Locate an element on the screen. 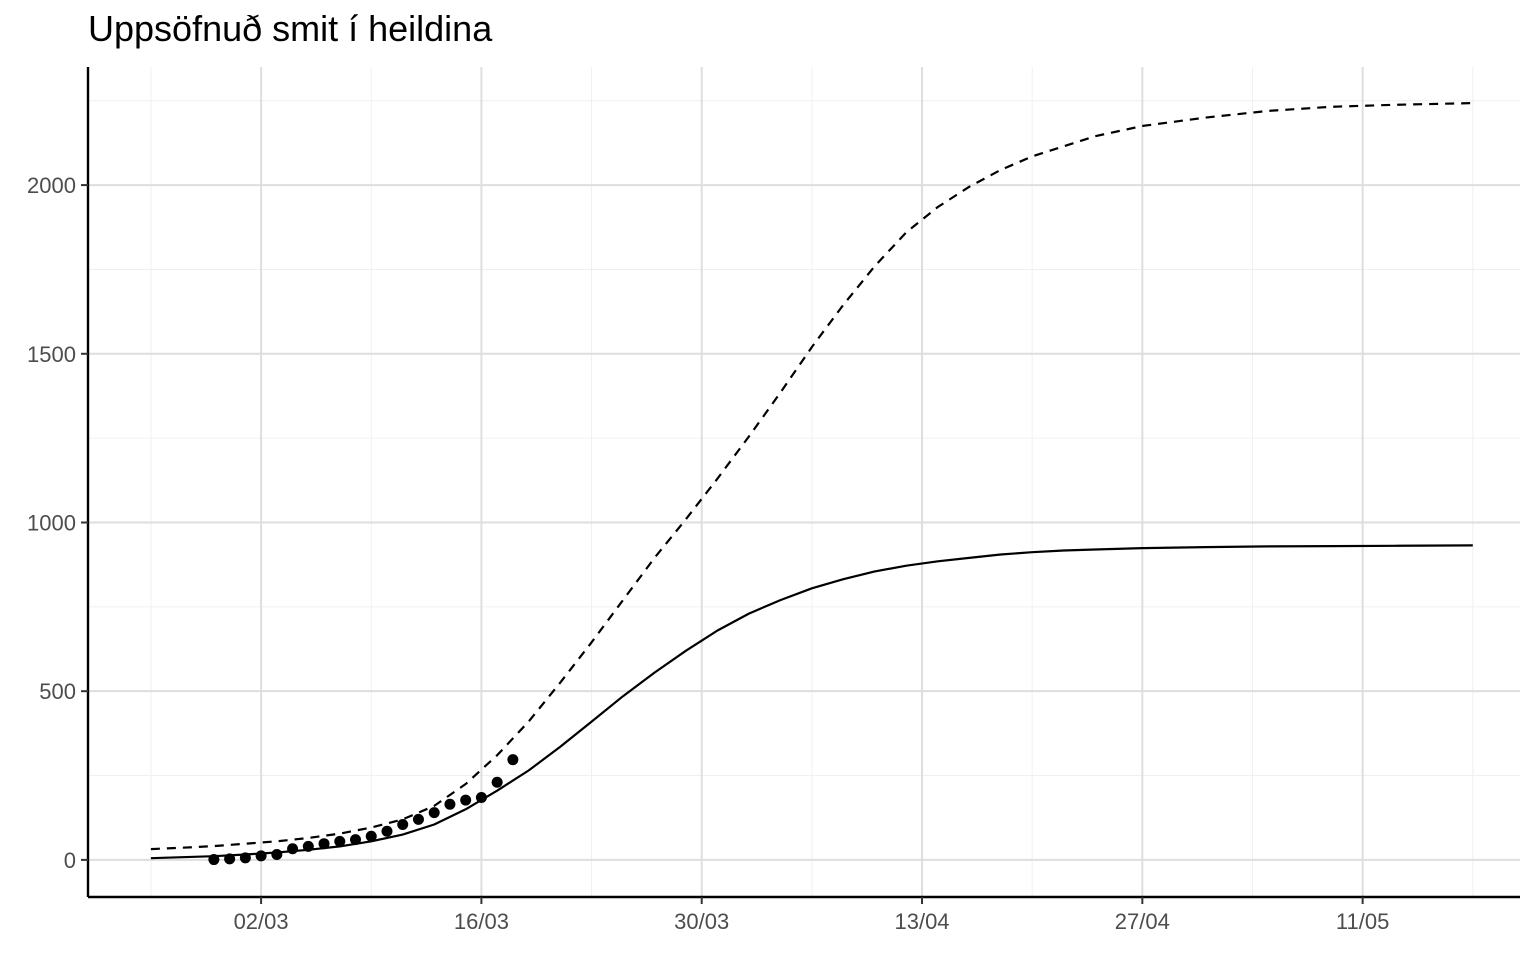  x-tick-label: 27/04 is located at coordinates (1142, 921).